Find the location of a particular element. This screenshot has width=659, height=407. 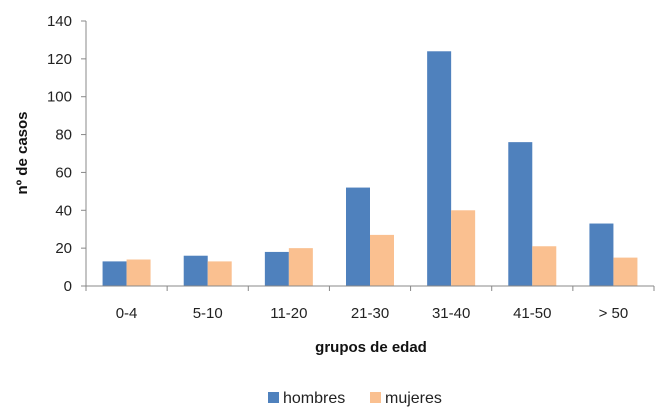

x-tick-label: 5-10 is located at coordinates (208, 313).